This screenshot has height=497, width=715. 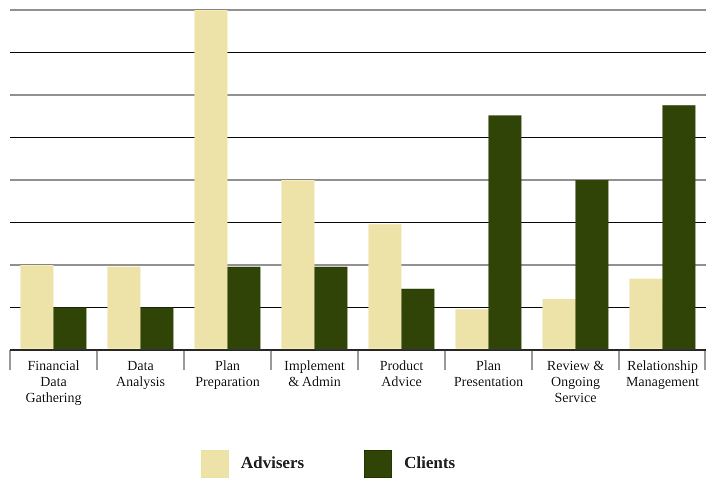 I want to click on x-tick-label: Data Analysis, so click(x=140, y=374).